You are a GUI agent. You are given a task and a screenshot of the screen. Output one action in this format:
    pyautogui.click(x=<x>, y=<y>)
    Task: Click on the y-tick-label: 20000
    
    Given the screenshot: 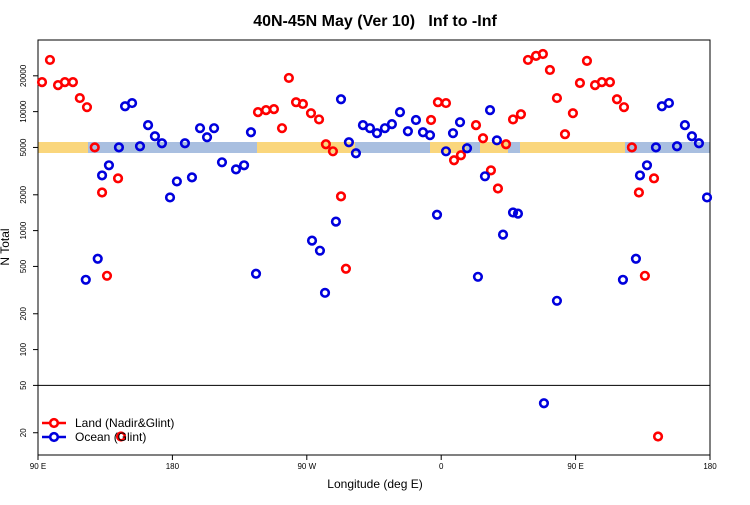 What is the action you would take?
    pyautogui.click(x=23, y=75)
    